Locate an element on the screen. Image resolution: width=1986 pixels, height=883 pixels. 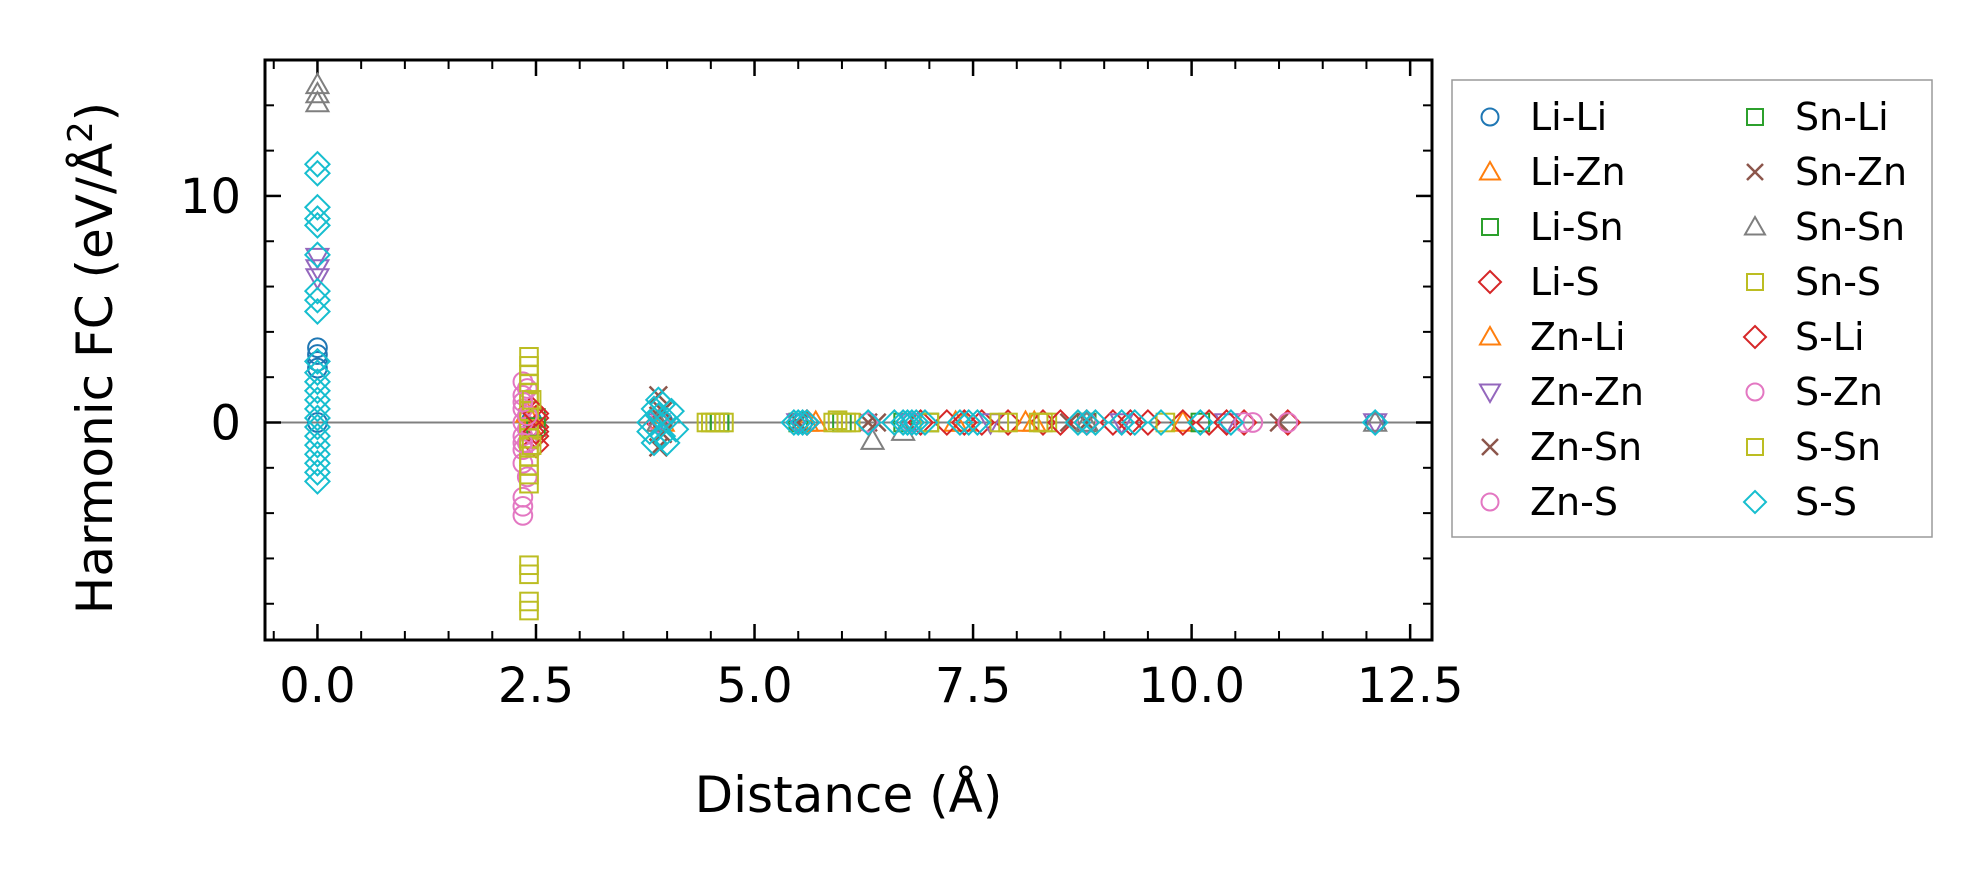
x-tick-label: 5.0 is located at coordinates (754, 686).